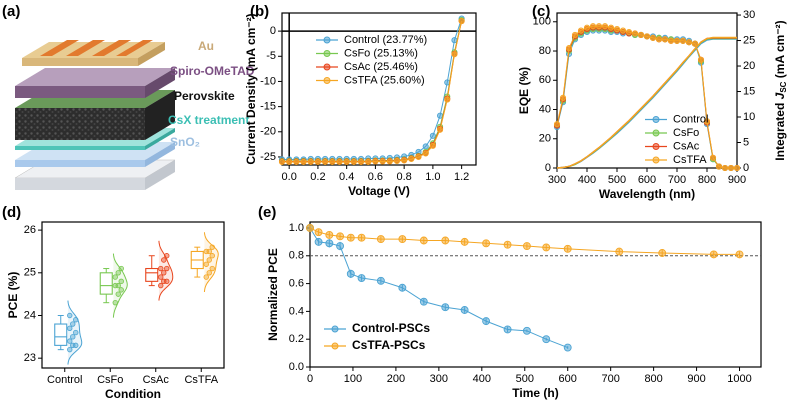 This screenshot has width=800, height=402. I want to click on x-tick-label: CsFo, so click(110, 380).